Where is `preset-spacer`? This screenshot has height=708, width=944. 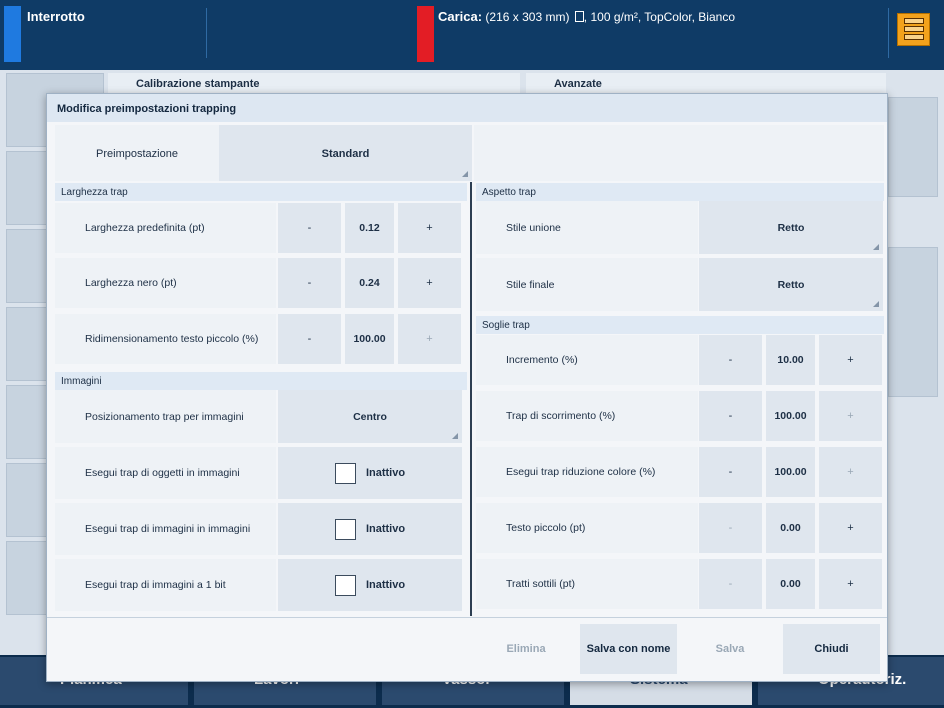
preset-spacer is located at coordinates (679, 153).